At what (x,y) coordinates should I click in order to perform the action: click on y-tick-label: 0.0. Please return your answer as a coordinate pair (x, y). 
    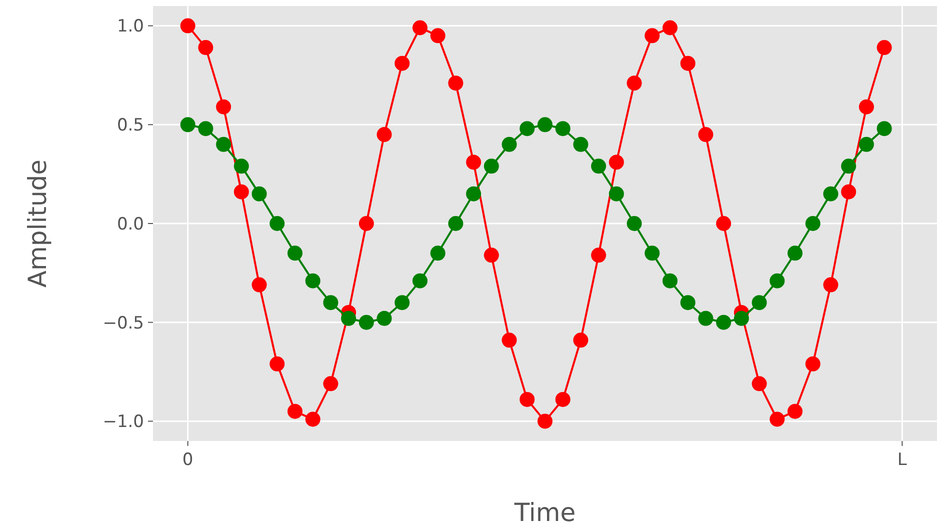
    Looking at the image, I should click on (130, 224).